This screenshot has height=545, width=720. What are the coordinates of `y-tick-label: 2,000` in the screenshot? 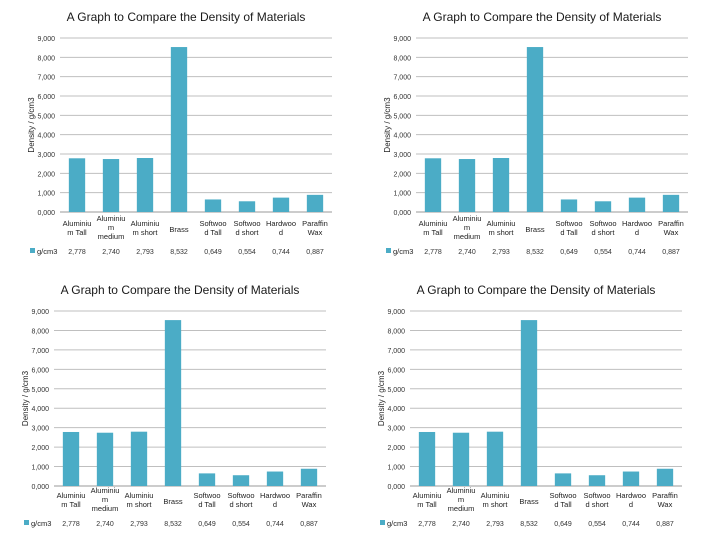 It's located at (402, 174).